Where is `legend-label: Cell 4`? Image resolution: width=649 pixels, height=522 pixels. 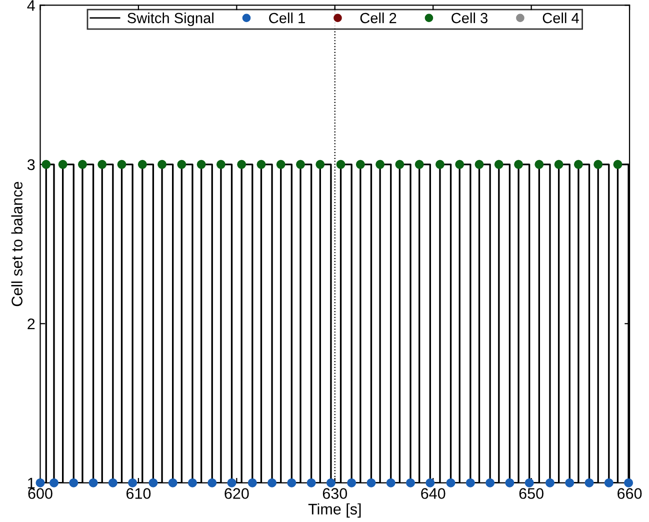 legend-label: Cell 4 is located at coordinates (560, 18).